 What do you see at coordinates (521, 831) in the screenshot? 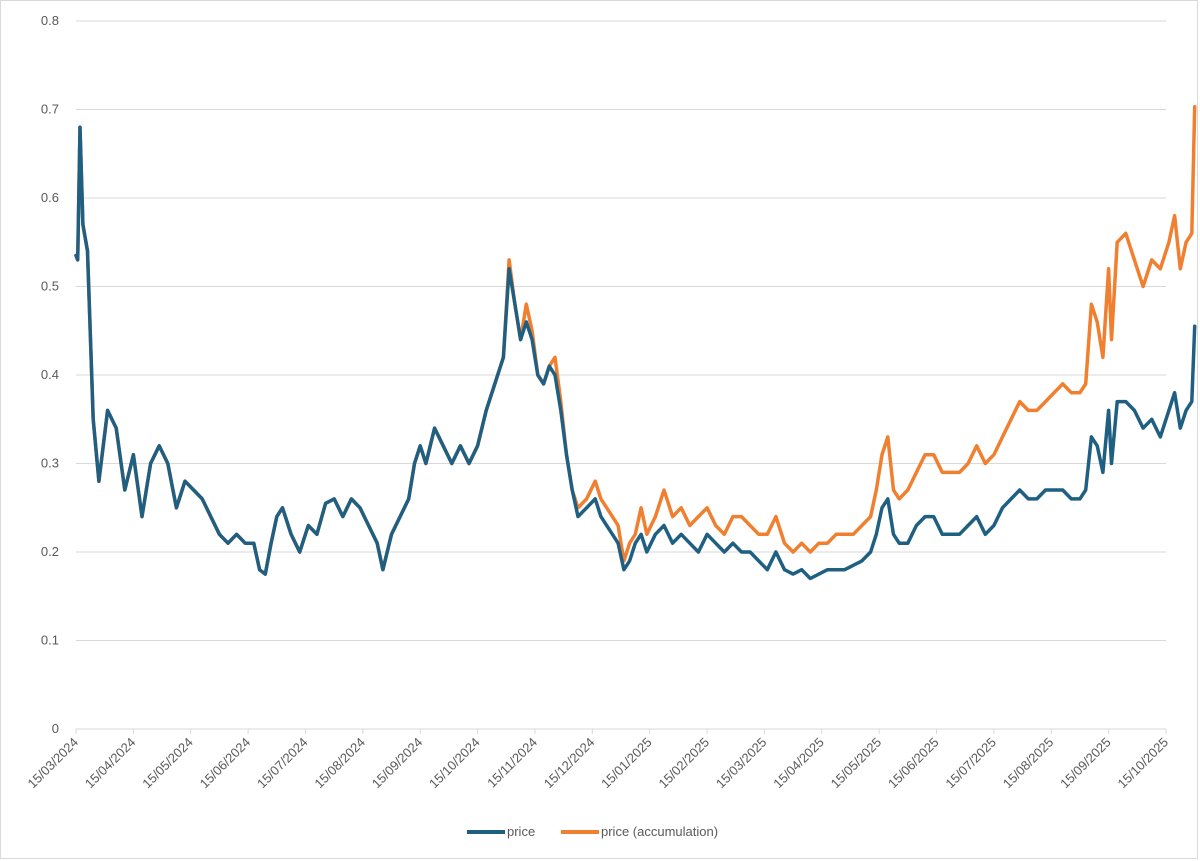
I see `legend-label: price` at bounding box center [521, 831].